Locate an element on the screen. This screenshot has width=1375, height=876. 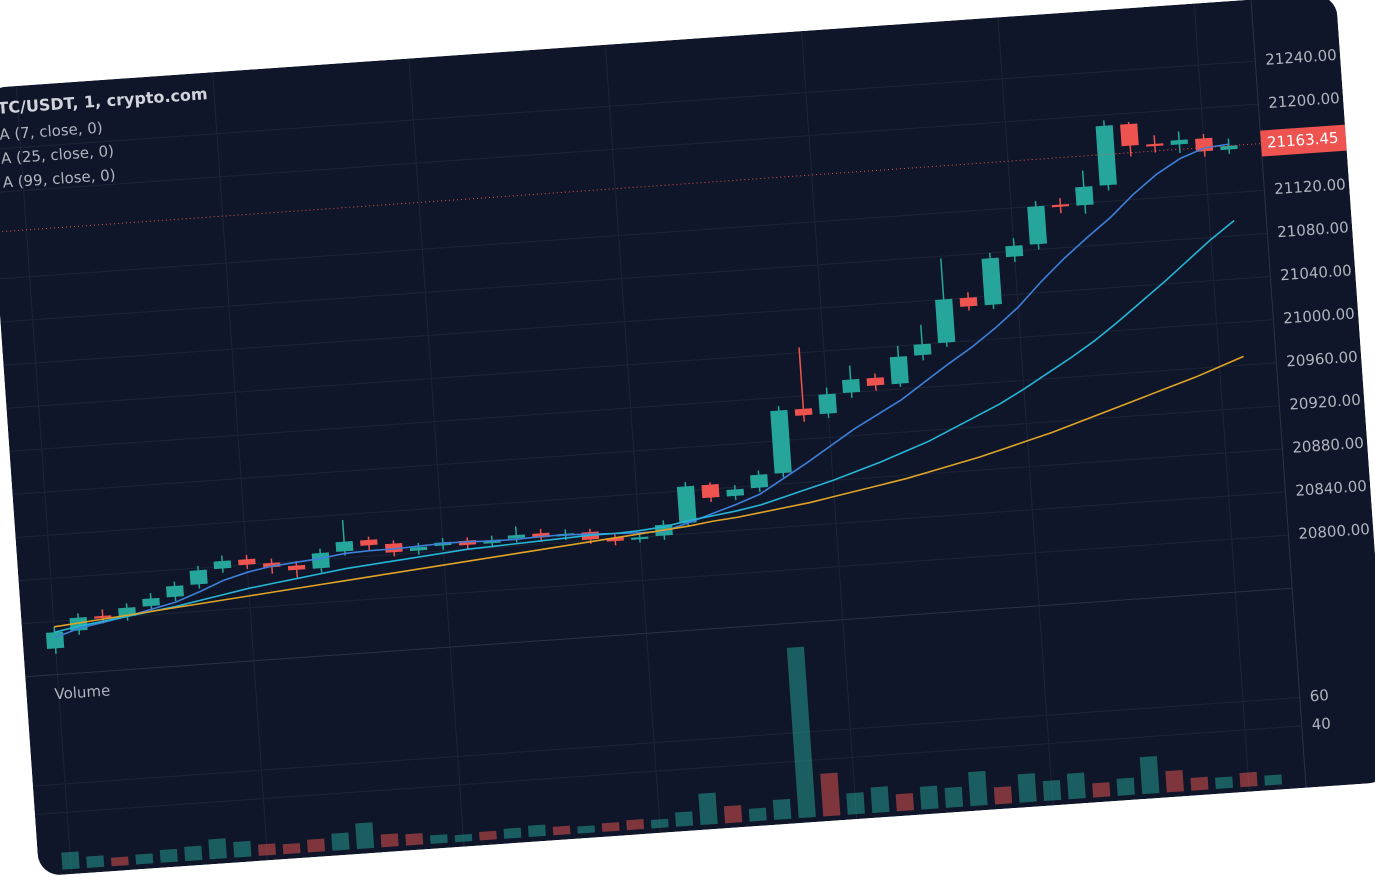
volume-grid-line is located at coordinates (668, 770).